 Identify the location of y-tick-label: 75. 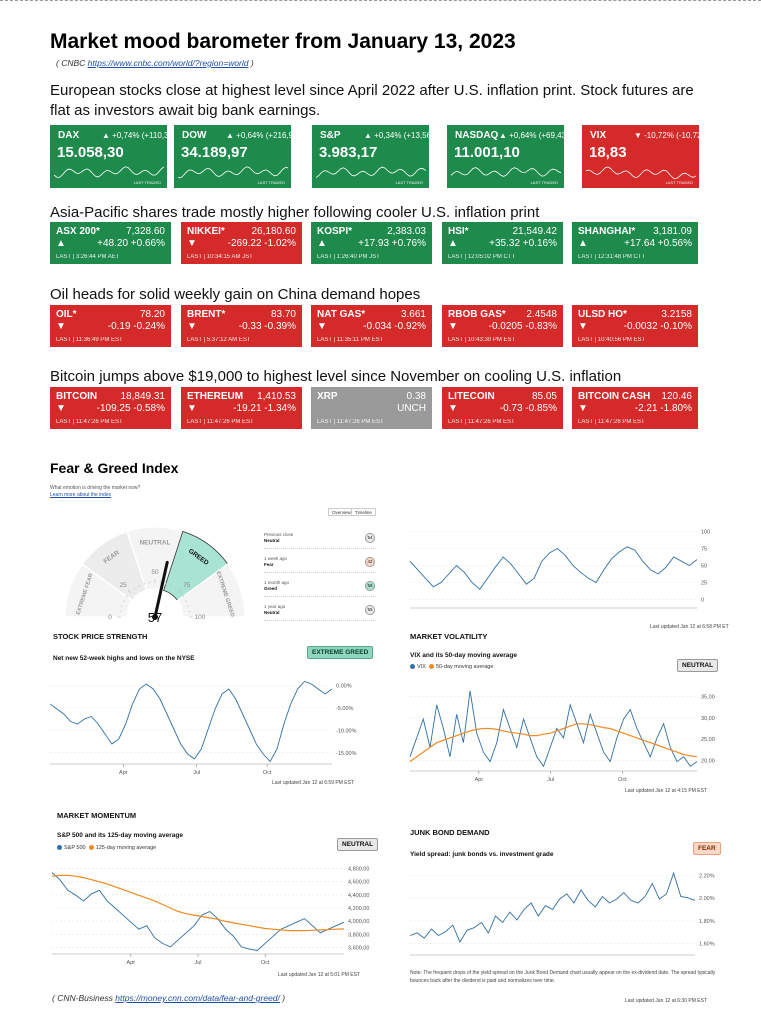
(704, 550).